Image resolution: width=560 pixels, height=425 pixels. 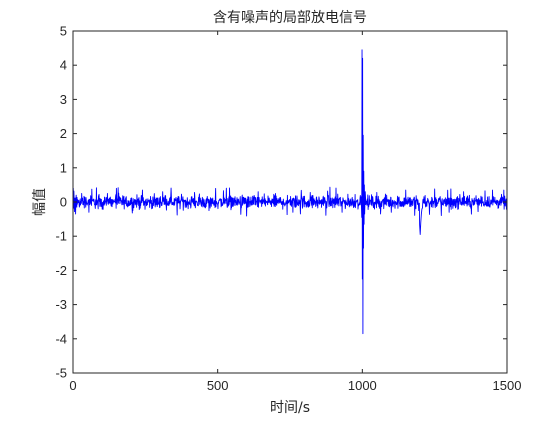 I want to click on chart-title: 含有噪声的局部放电信号, so click(x=290, y=18).